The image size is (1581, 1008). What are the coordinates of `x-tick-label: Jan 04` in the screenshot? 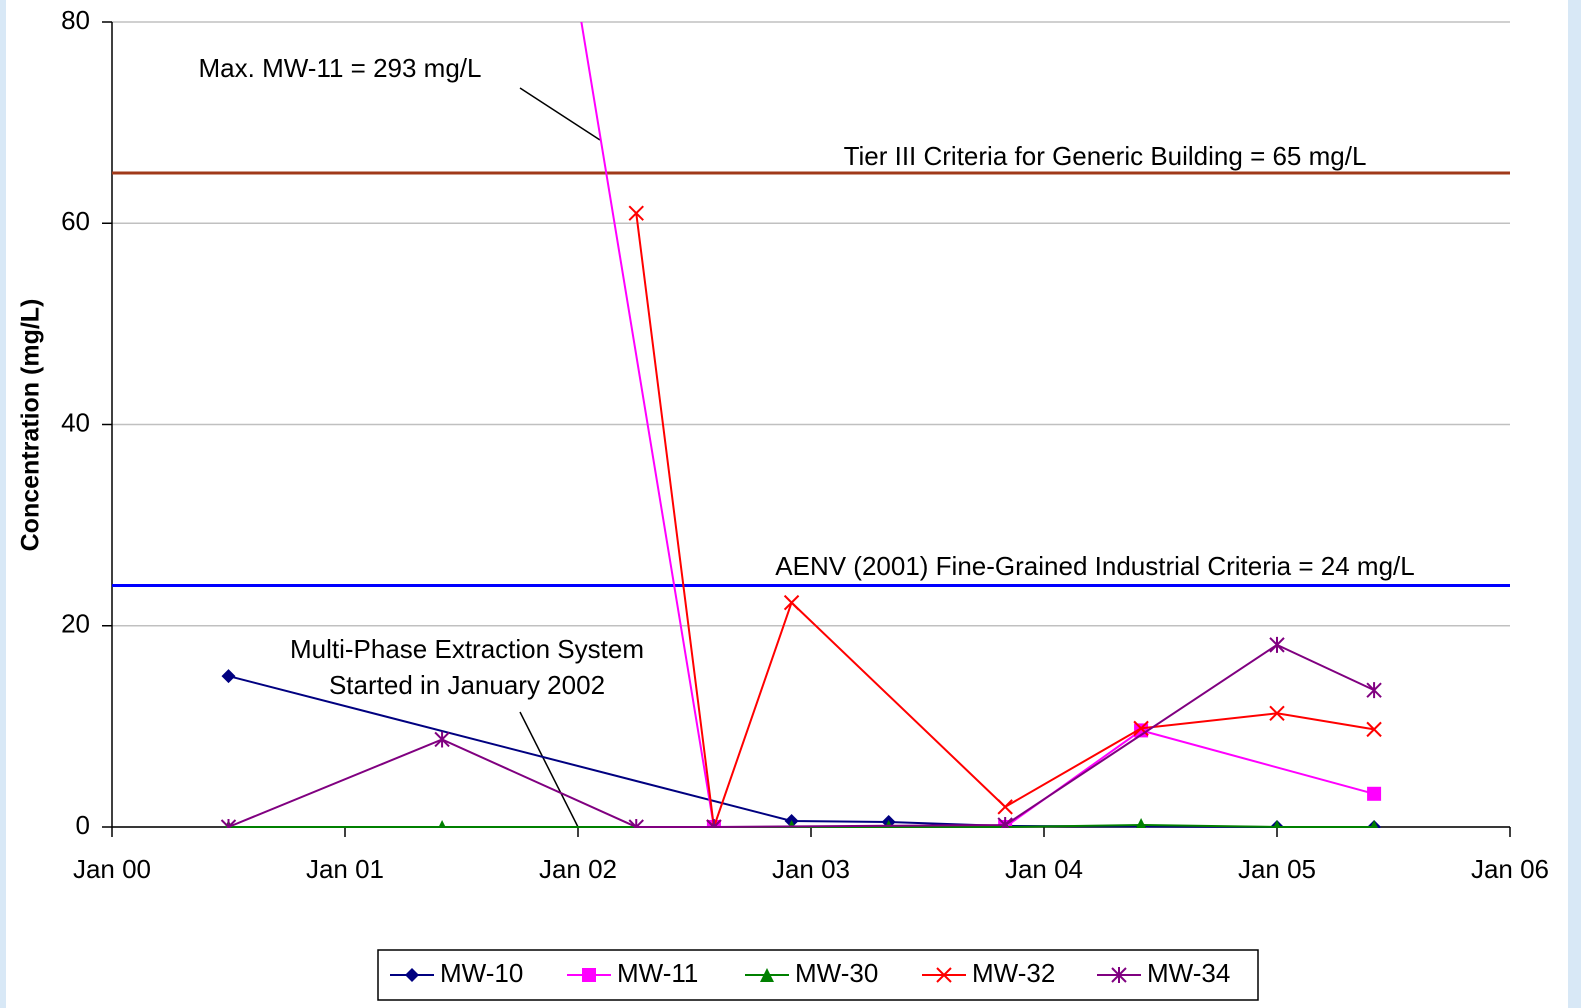 It's located at (1044, 869).